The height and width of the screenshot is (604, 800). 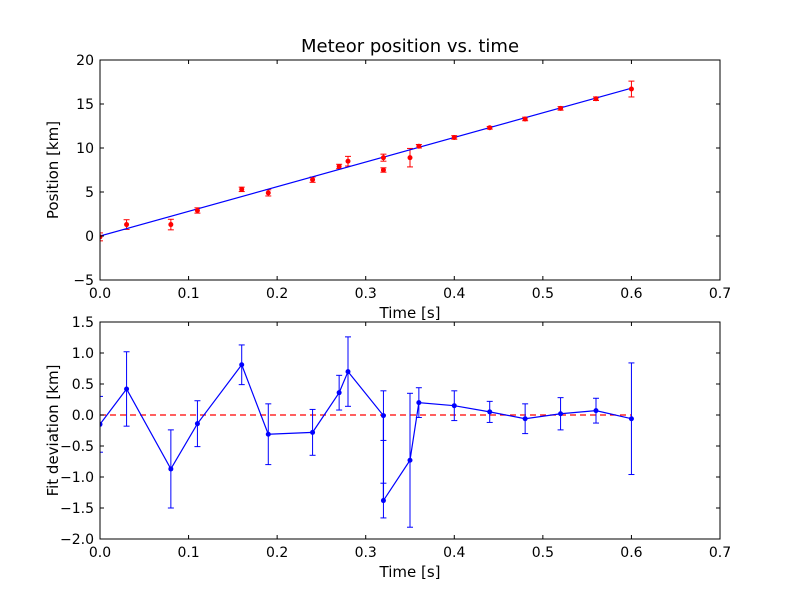 I want to click on y-tick-label: 0.0, so click(x=83, y=416).